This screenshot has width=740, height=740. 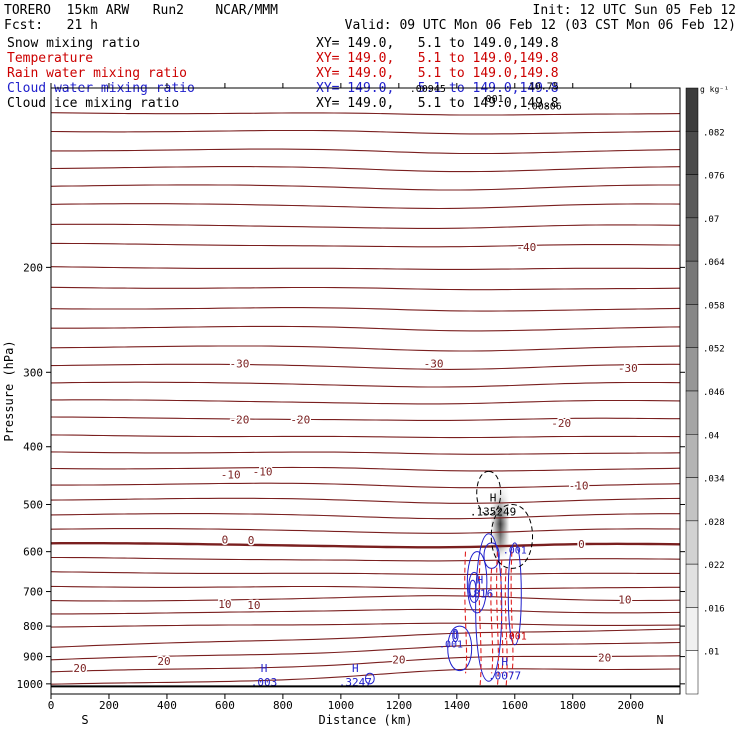 What do you see at coordinates (544, 86) in the screenshot?
I see `contour-value-label: 10.75` at bounding box center [544, 86].